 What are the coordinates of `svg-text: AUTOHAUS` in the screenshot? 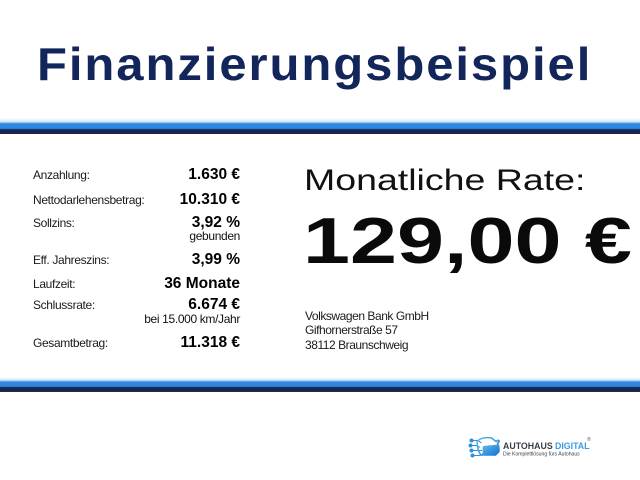 It's located at (528, 446).